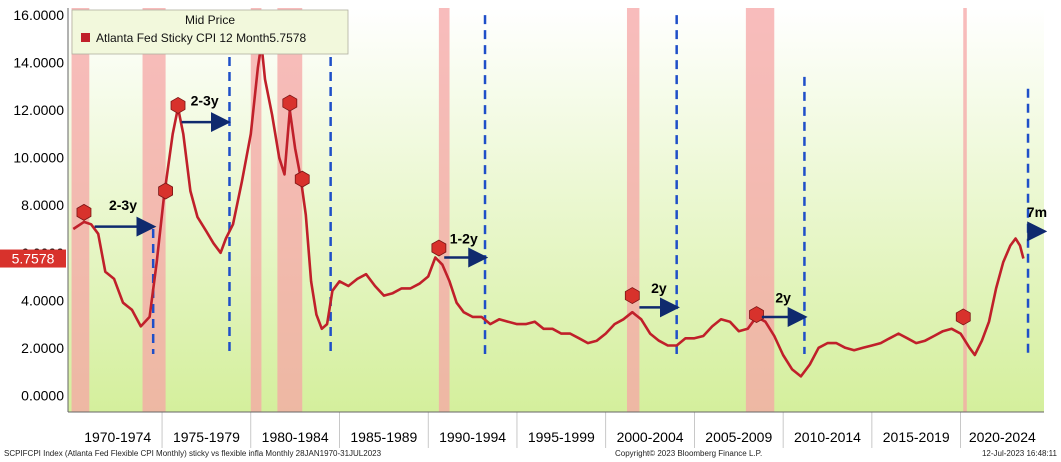  I want to click on x-grid, so click(561, 430).